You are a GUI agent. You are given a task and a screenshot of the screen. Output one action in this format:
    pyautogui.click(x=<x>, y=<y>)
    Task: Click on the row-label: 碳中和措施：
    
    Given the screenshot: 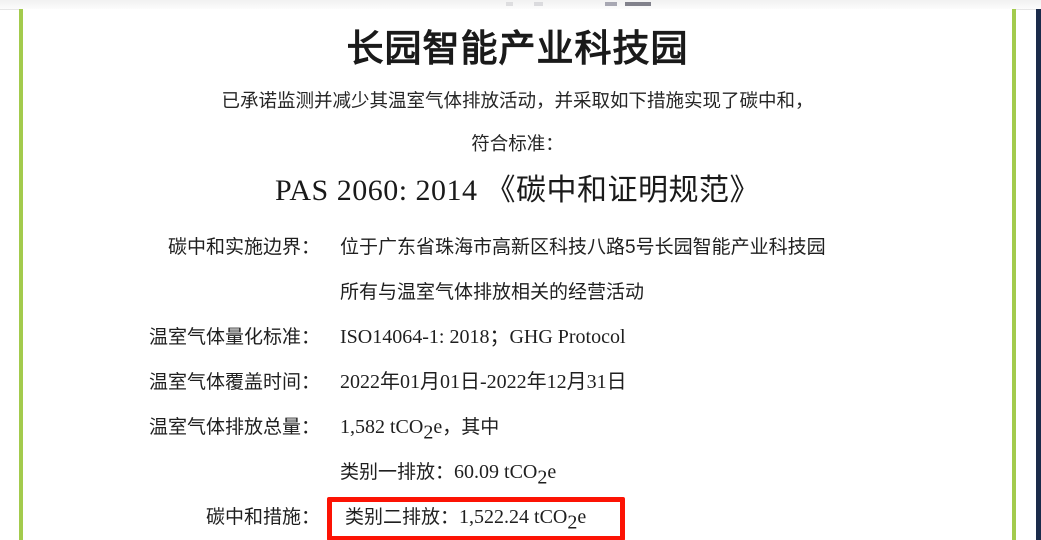 What is the action you would take?
    pyautogui.click(x=262, y=517)
    